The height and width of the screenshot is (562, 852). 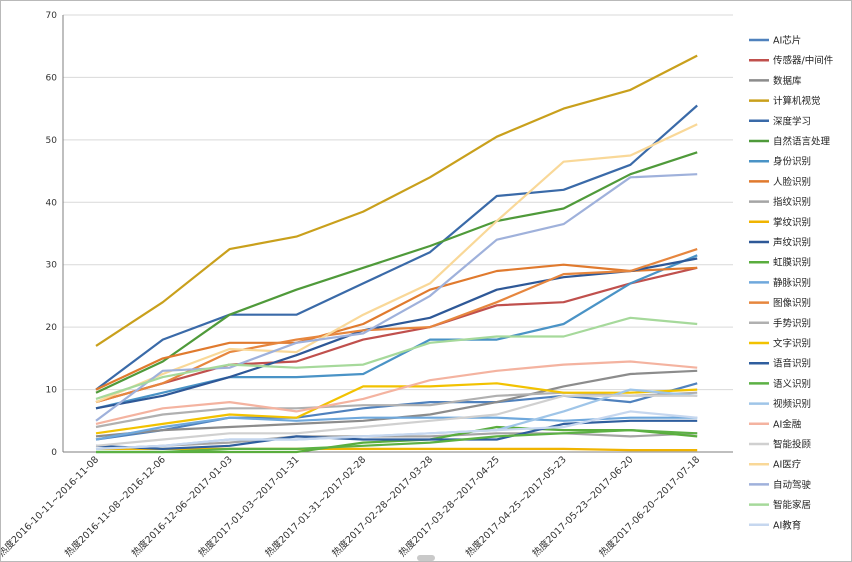 I want to click on legend-label: 数据库, so click(x=787, y=81).